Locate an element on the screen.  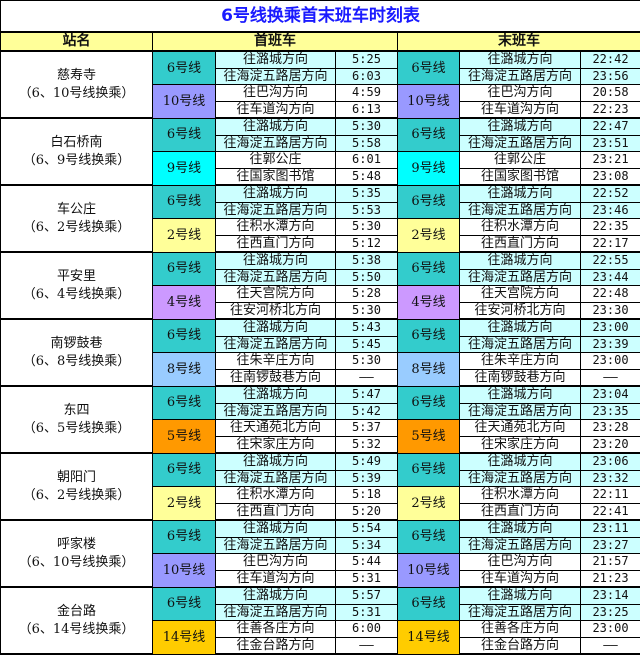
last-train-time: 22:42 is located at coordinates (610, 59).